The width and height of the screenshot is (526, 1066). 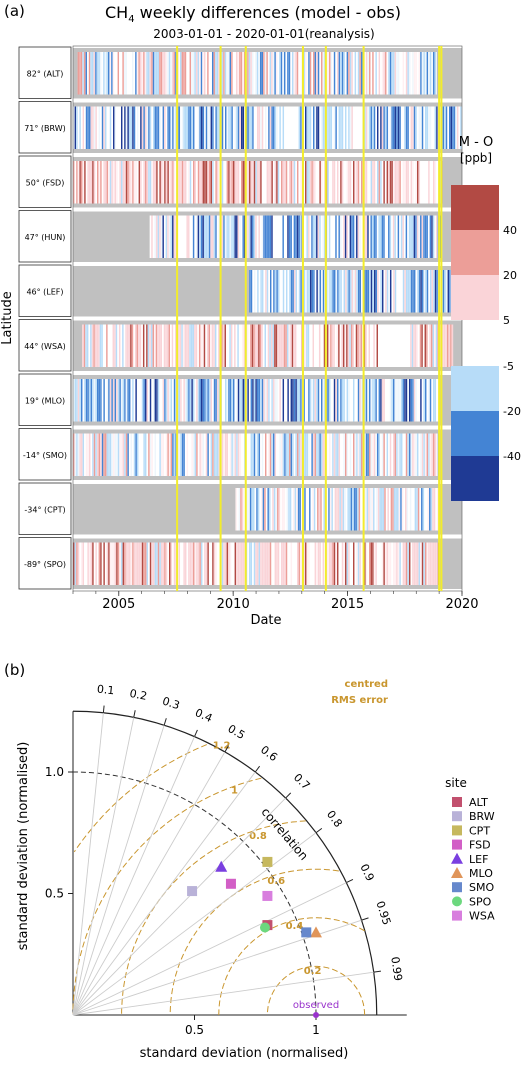 What do you see at coordinates (54, 894) in the screenshot?
I see `y-tick-label: 0.5` at bounding box center [54, 894].